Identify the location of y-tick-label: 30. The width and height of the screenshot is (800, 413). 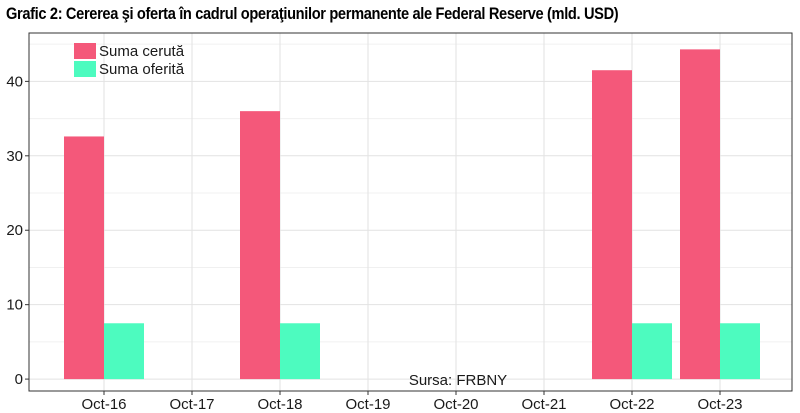
(14, 156).